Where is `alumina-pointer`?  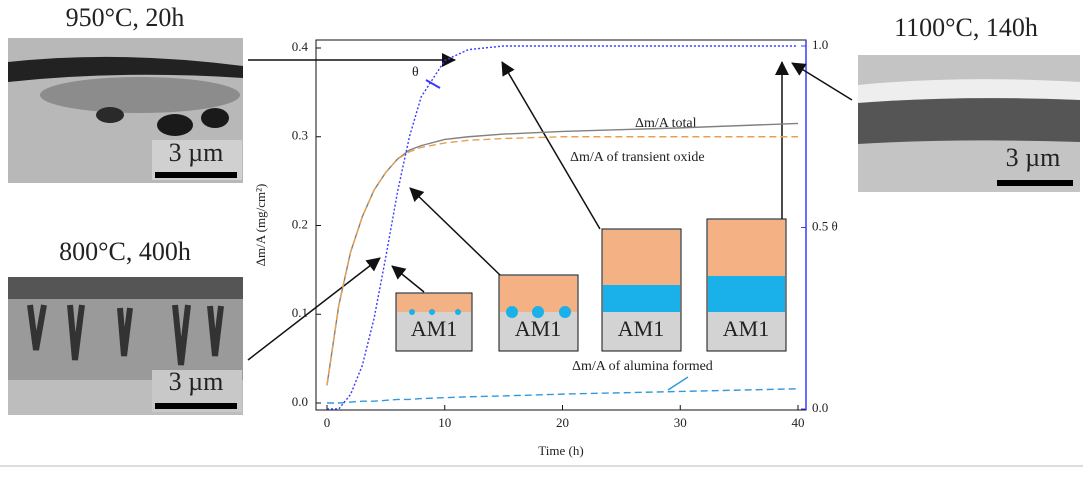 alumina-pointer is located at coordinates (678, 383).